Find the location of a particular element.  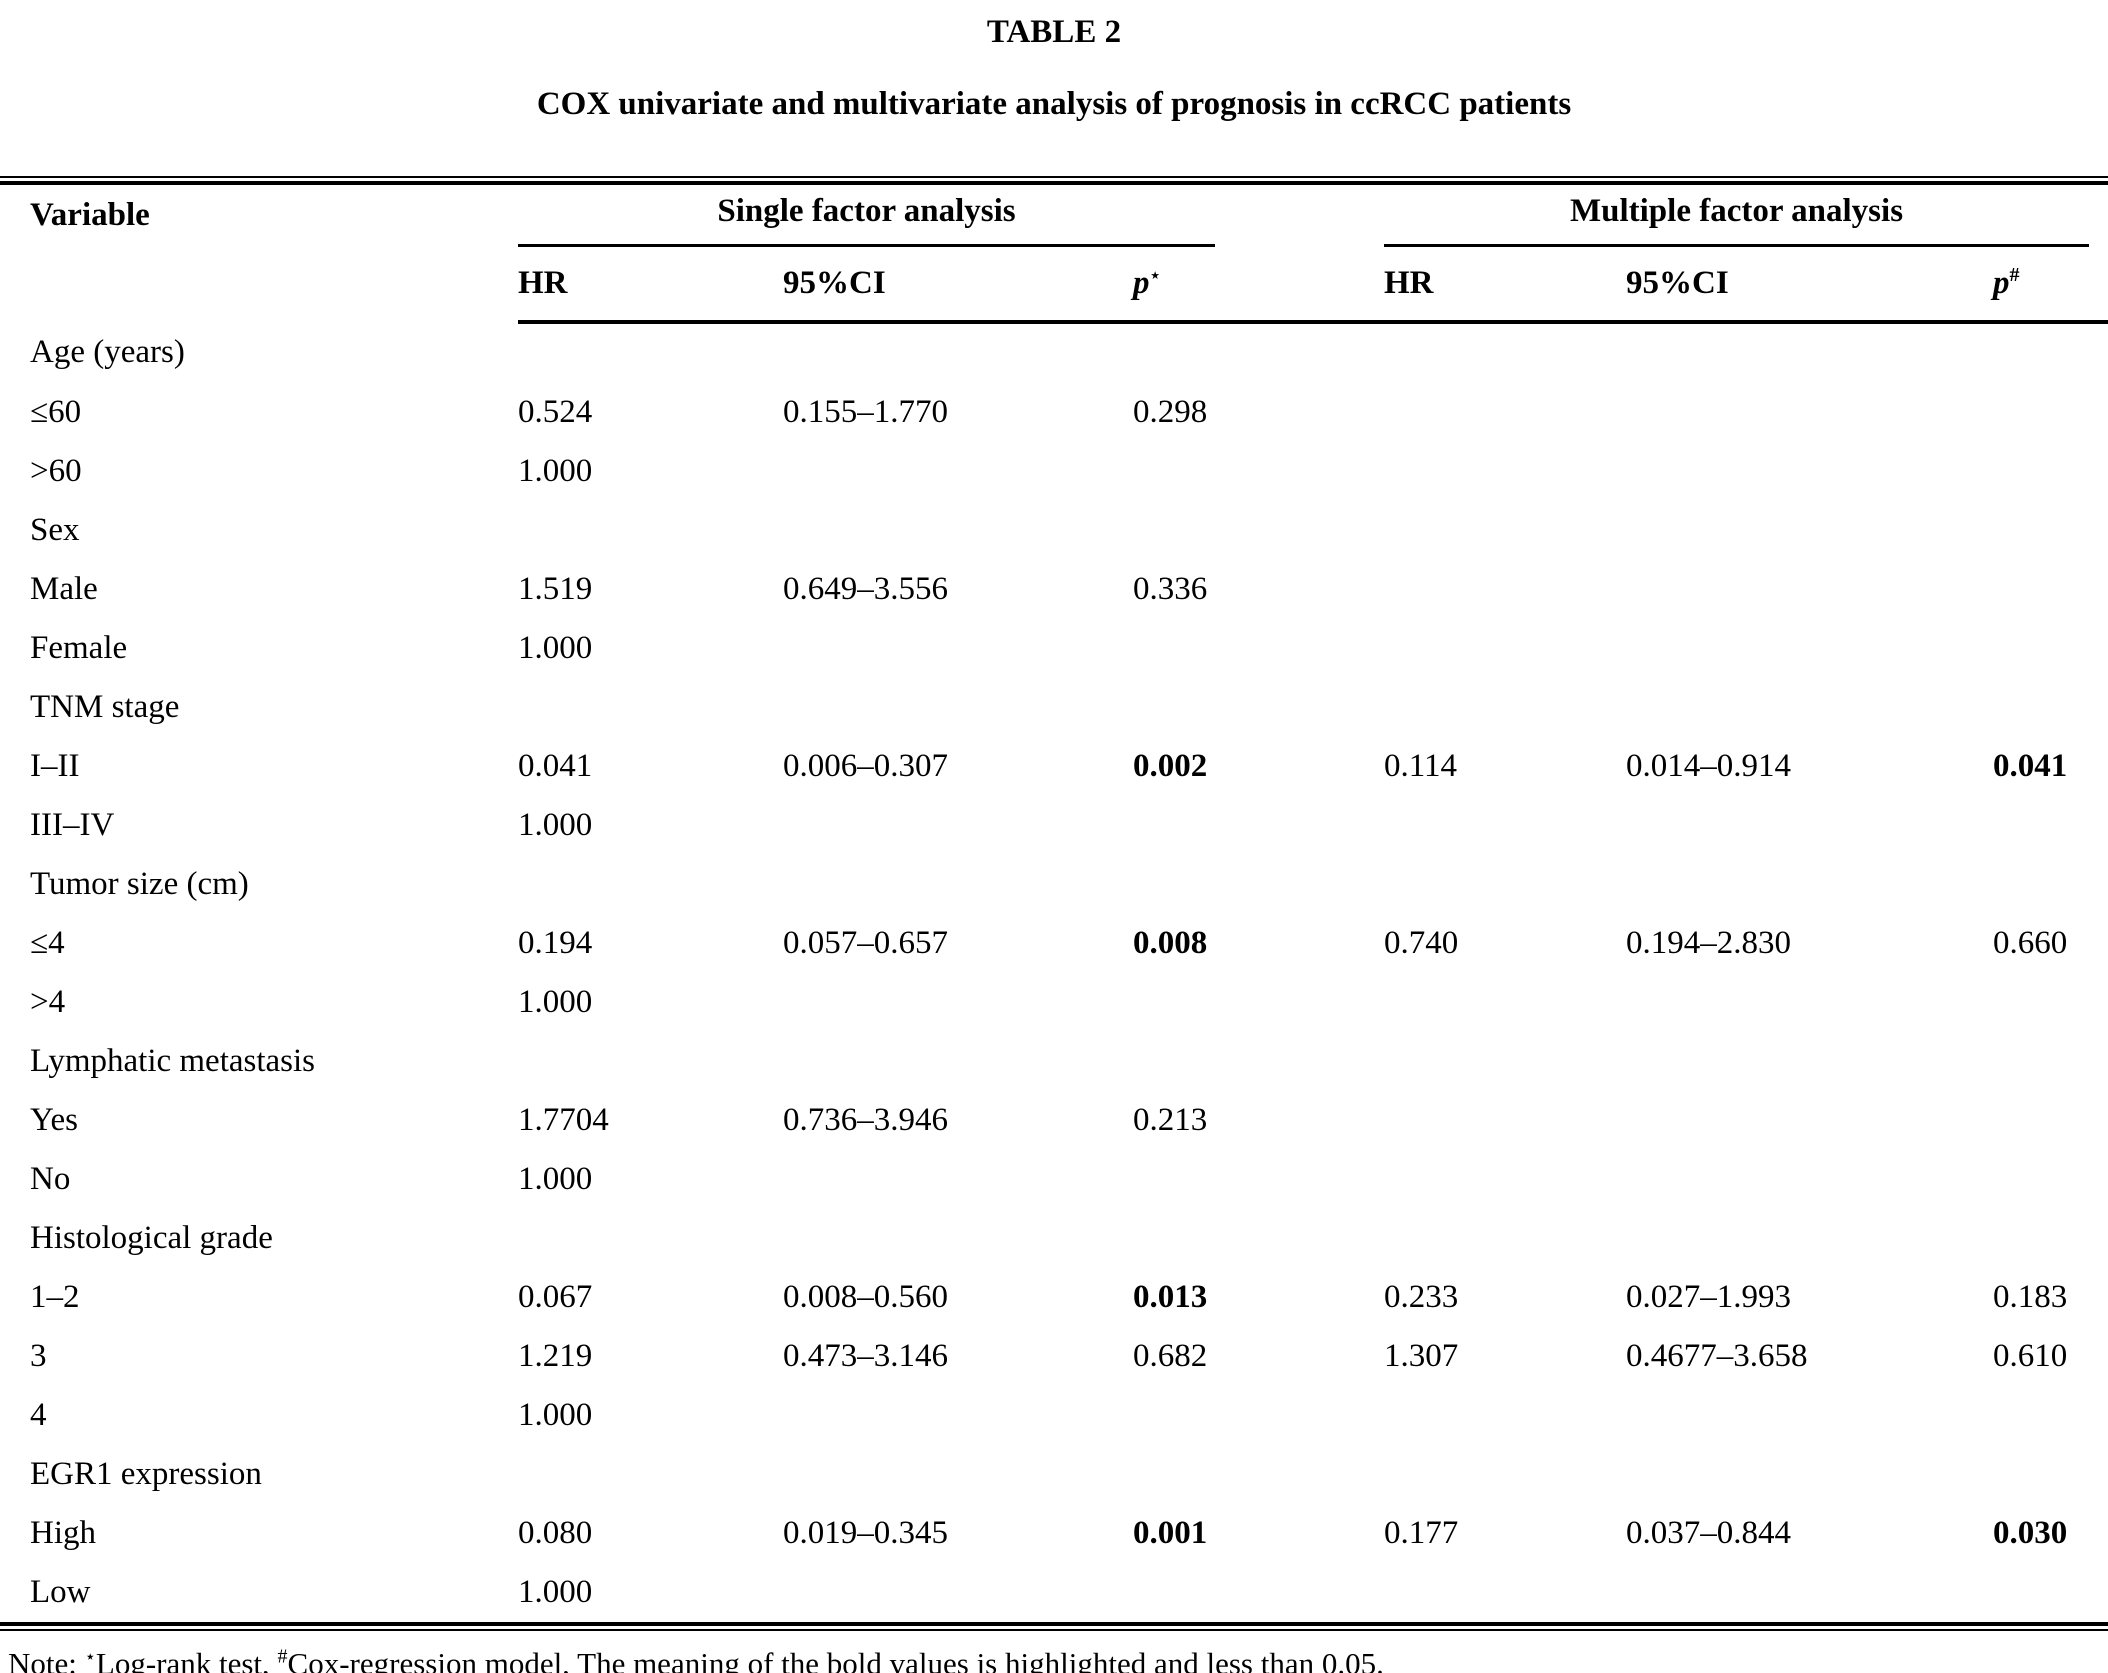

table-row: Age (years) is located at coordinates (1054, 352).